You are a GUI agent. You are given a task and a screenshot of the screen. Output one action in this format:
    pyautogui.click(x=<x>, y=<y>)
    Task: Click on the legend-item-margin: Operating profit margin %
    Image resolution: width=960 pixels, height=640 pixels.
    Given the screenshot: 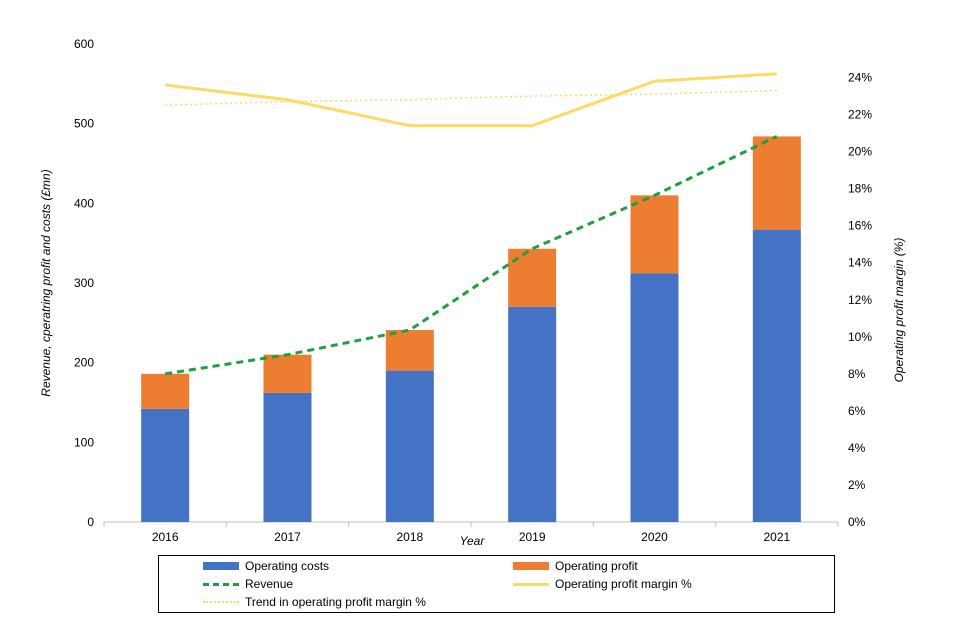 What is the action you would take?
    pyautogui.click(x=602, y=584)
    